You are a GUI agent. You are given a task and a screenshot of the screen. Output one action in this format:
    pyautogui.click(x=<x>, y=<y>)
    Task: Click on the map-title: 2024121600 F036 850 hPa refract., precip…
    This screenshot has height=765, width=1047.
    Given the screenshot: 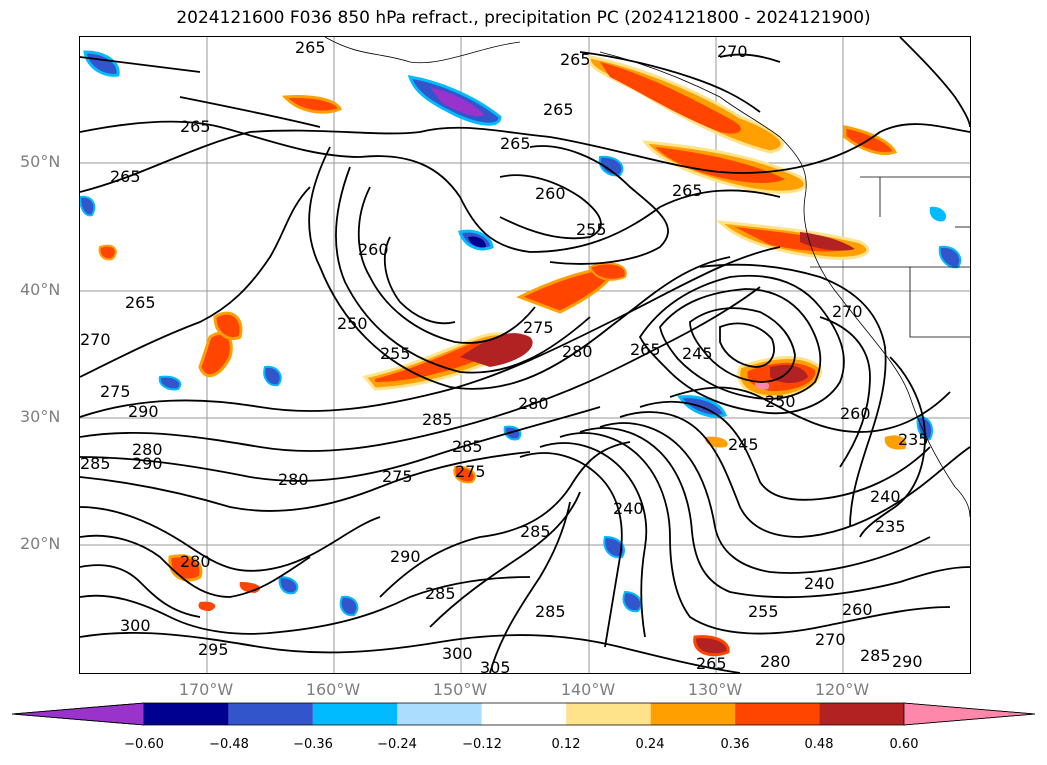 What is the action you would take?
    pyautogui.click(x=523, y=18)
    